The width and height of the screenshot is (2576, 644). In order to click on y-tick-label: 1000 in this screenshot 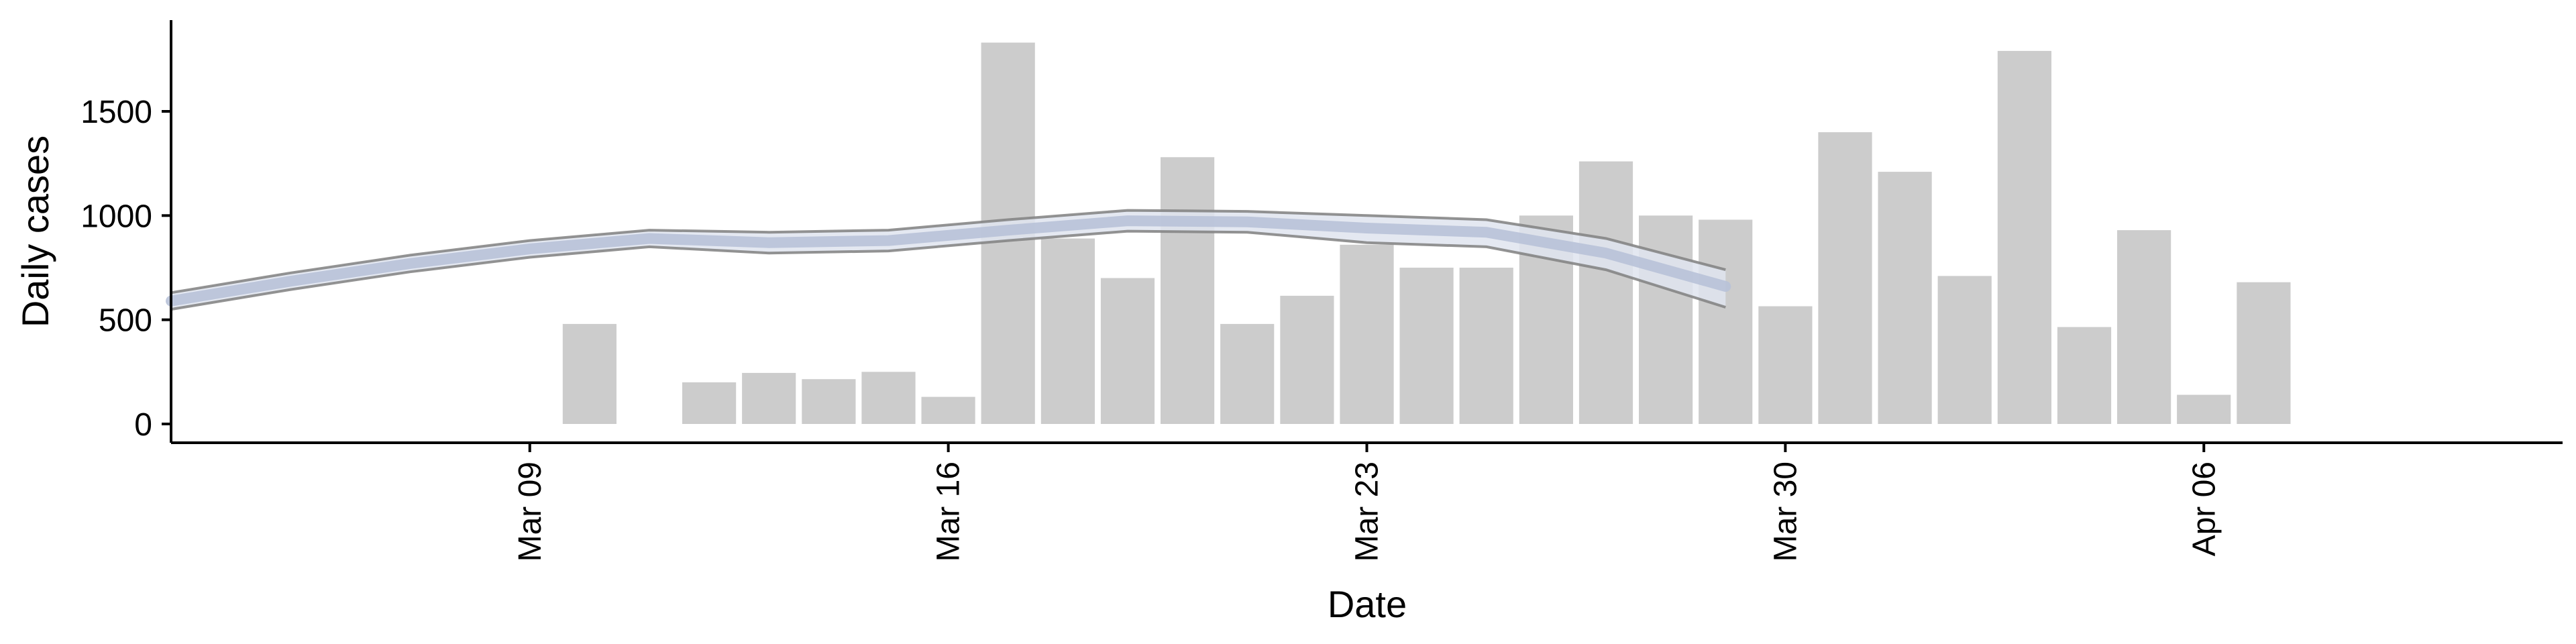, I will do `click(116, 216)`.